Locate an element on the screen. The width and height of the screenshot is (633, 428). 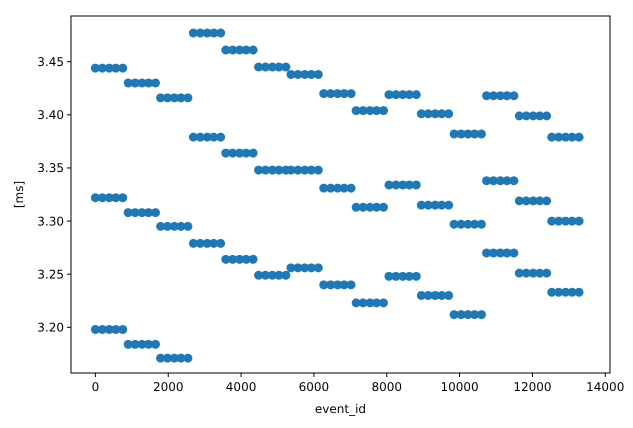
x-tick-label: 12000 is located at coordinates (532, 387).